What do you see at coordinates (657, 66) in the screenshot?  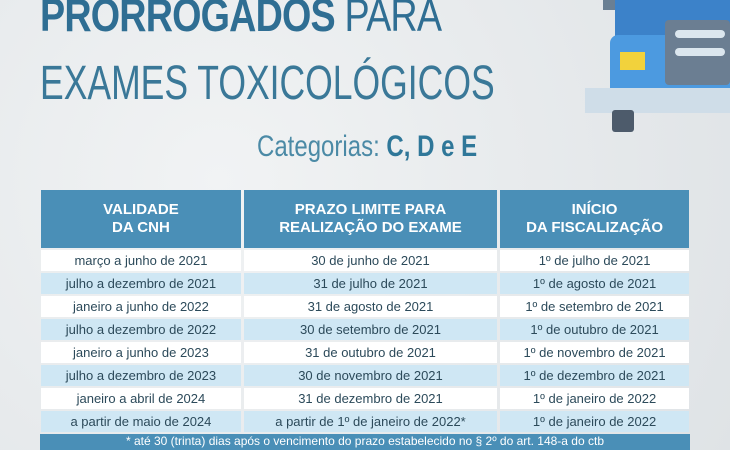 I see `truck-icon` at bounding box center [657, 66].